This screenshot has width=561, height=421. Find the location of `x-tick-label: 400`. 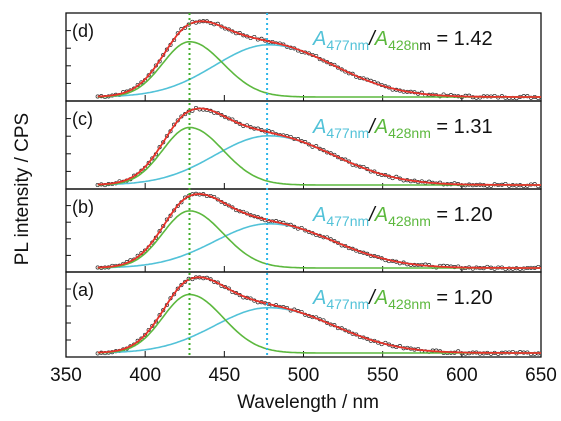

x-tick-label: 400 is located at coordinates (145, 375).